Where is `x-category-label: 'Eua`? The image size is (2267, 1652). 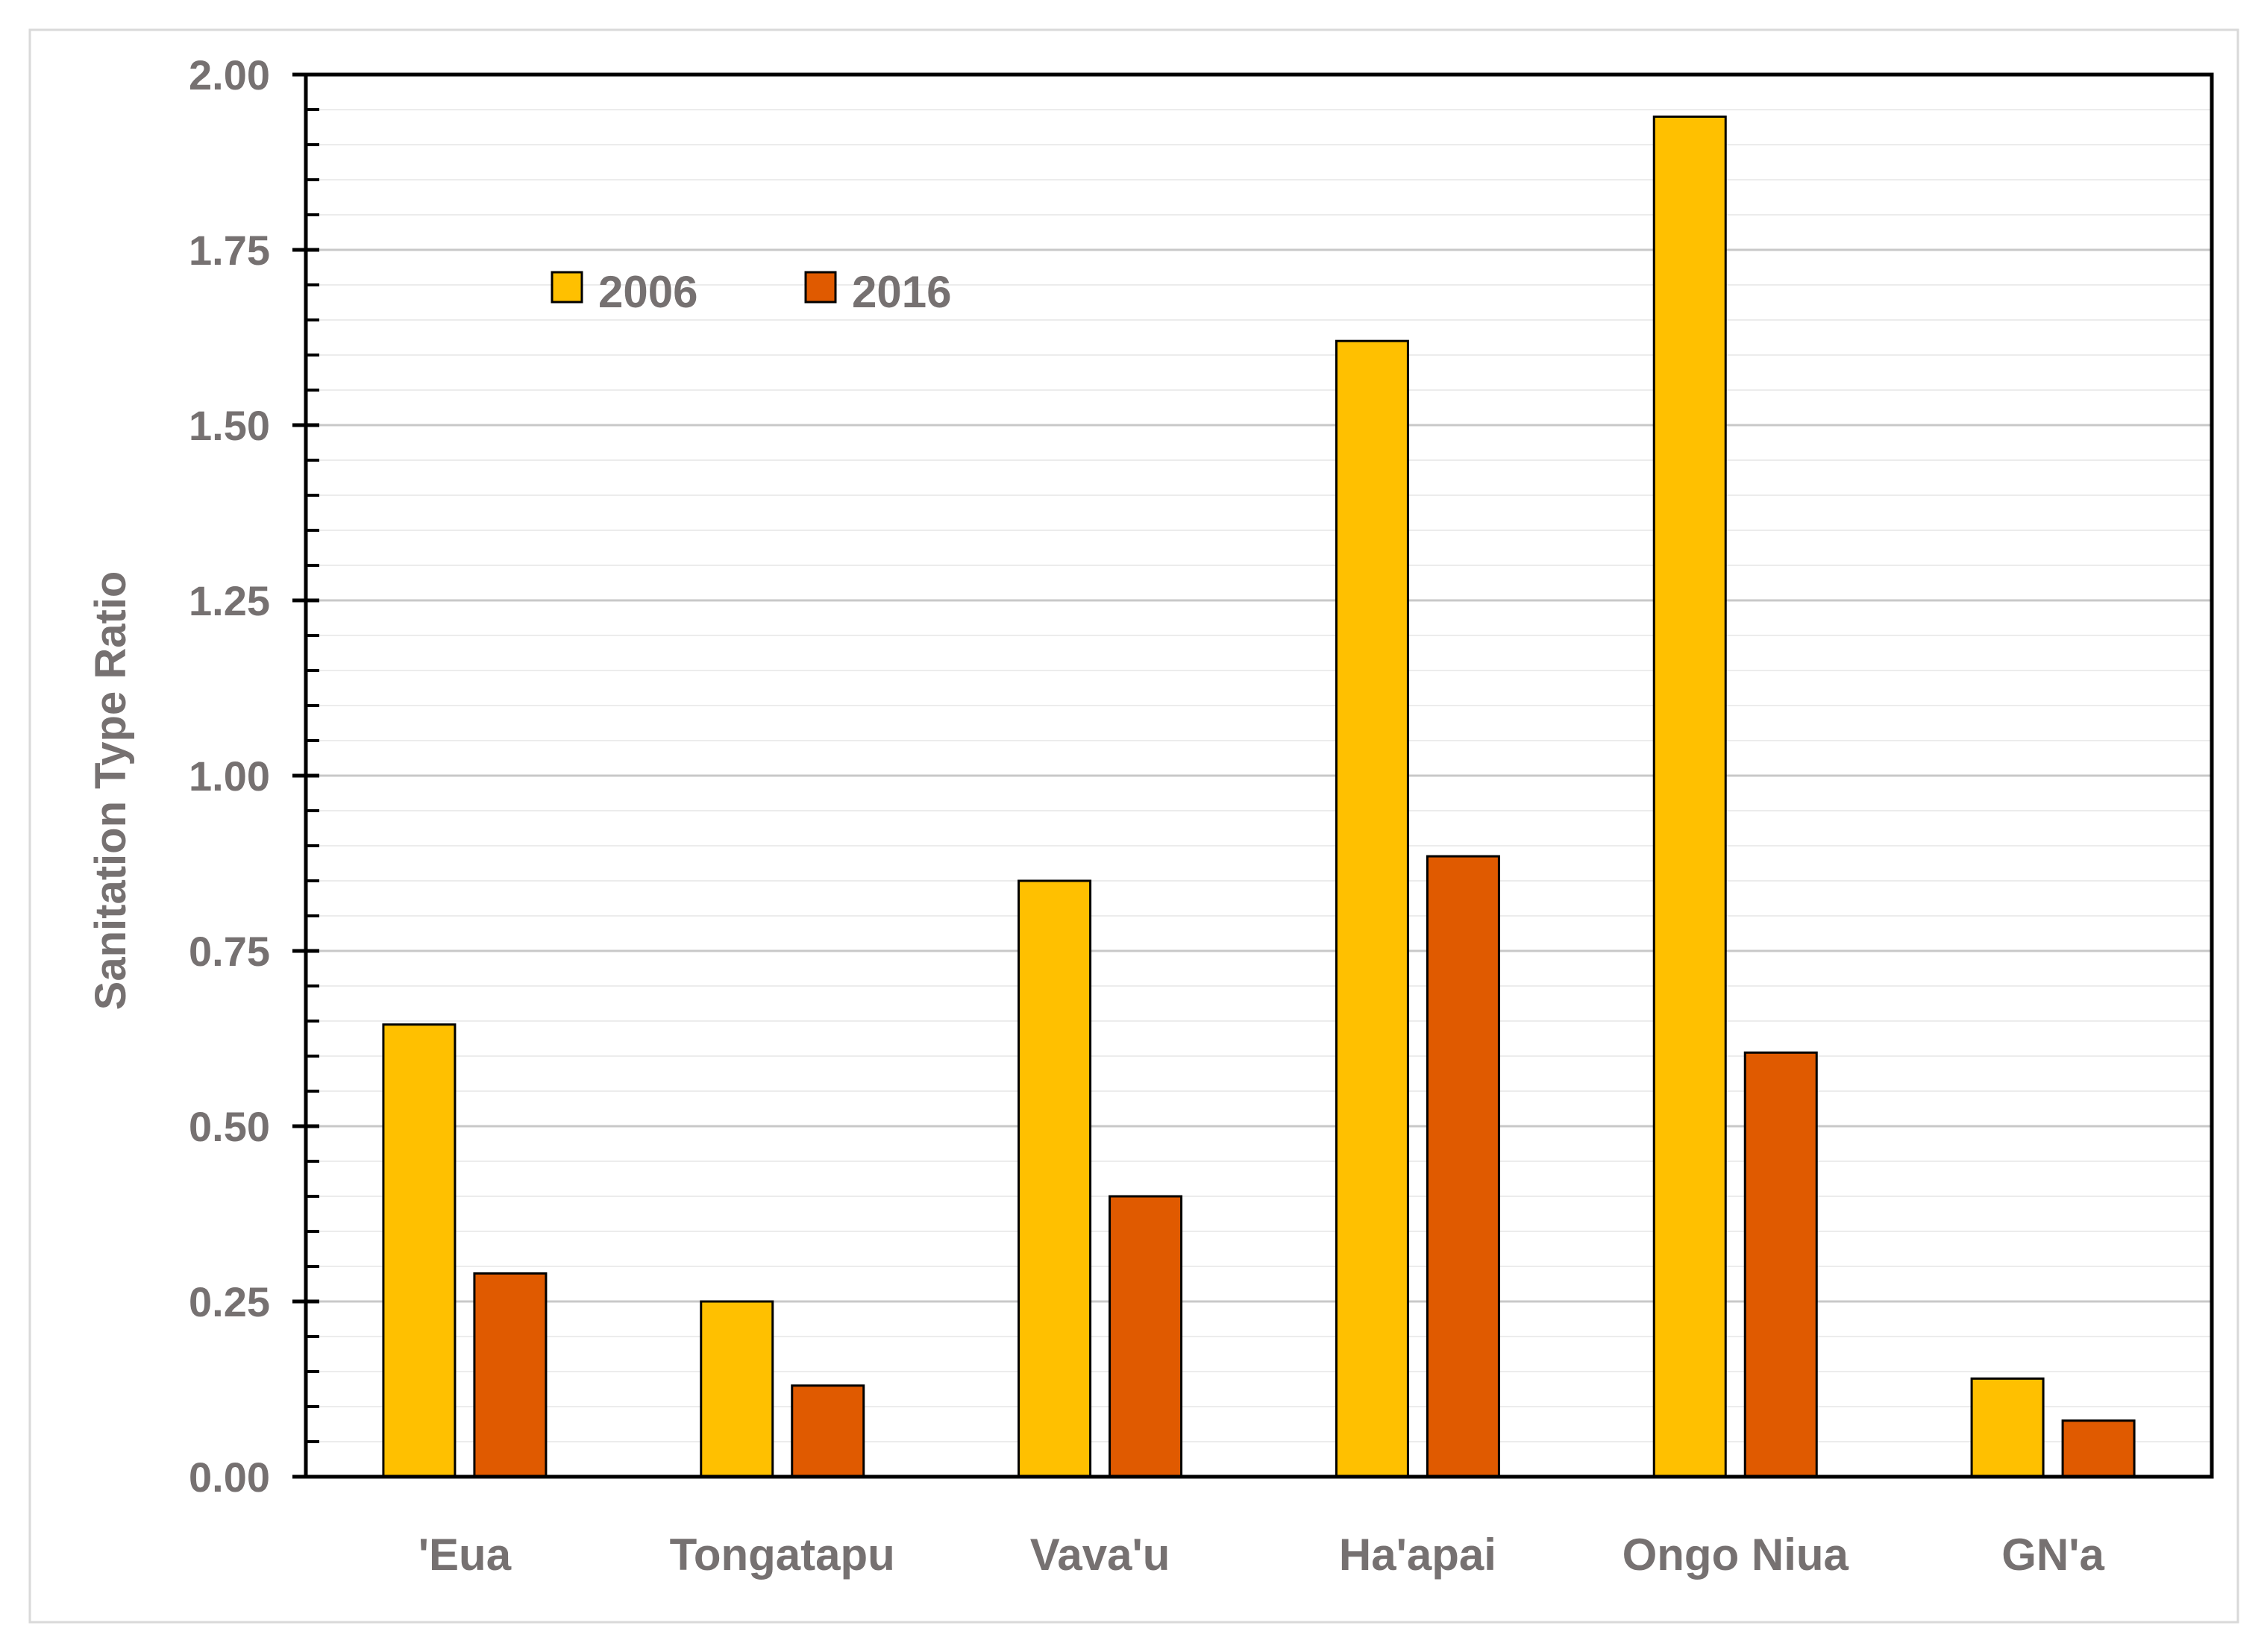 x-category-label: 'Eua is located at coordinates (465, 1555).